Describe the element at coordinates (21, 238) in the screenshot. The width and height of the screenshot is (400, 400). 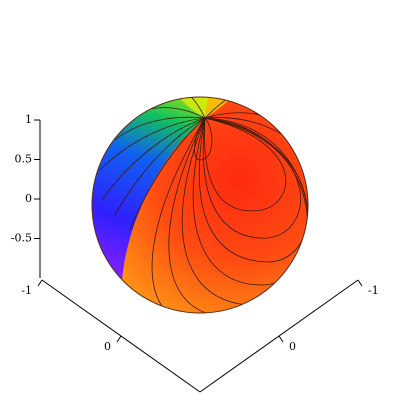
I see `z-tick-label: -0.5` at that location.